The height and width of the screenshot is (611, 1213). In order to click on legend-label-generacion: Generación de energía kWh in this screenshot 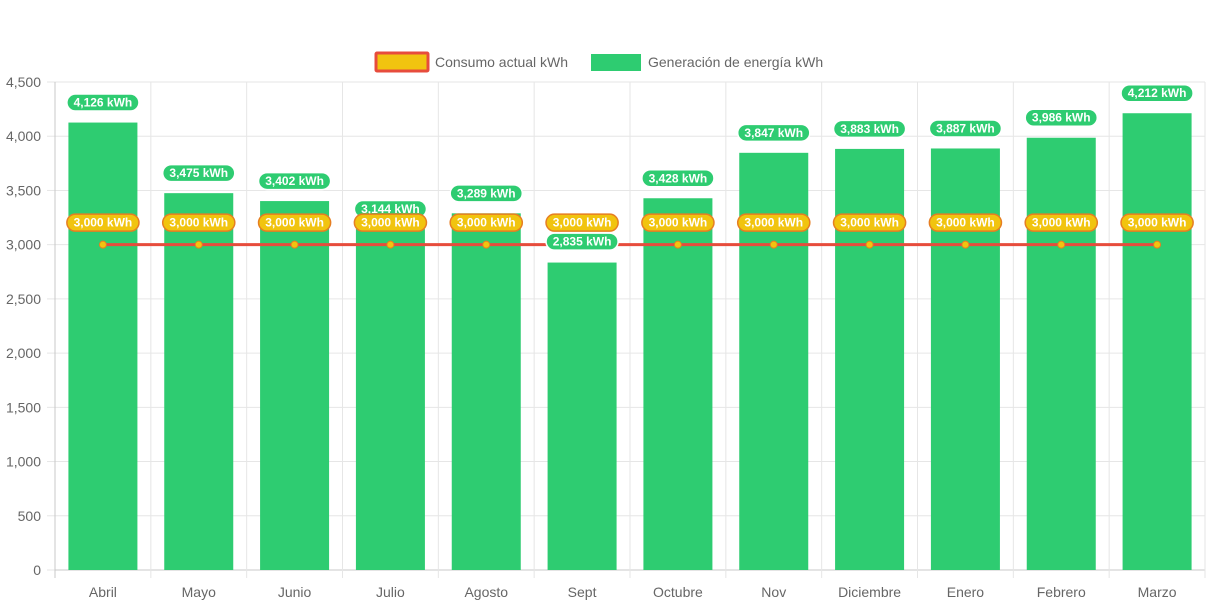, I will do `click(735, 62)`.